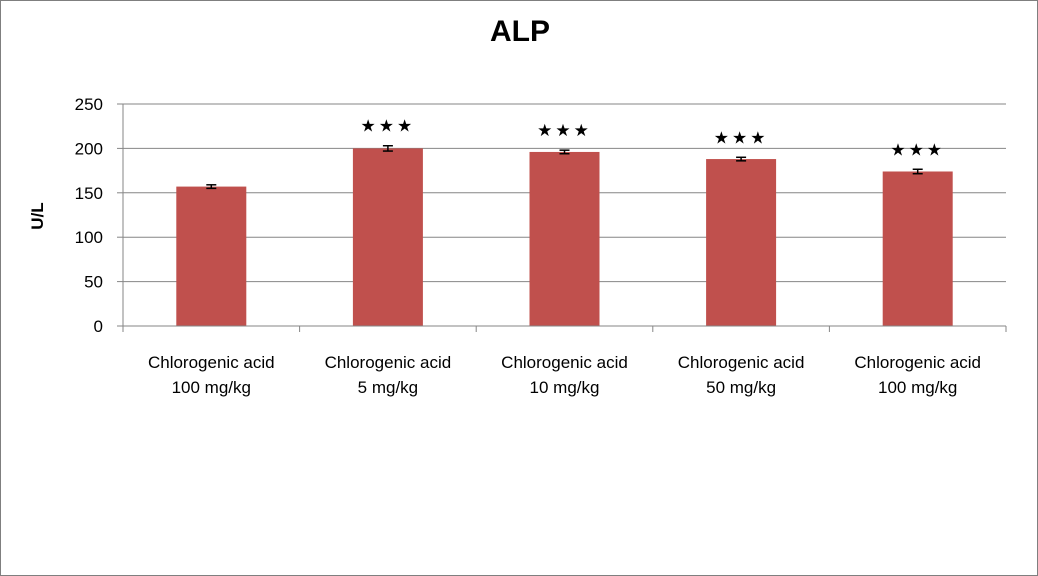  I want to click on y-tick-label: 0, so click(98, 326).